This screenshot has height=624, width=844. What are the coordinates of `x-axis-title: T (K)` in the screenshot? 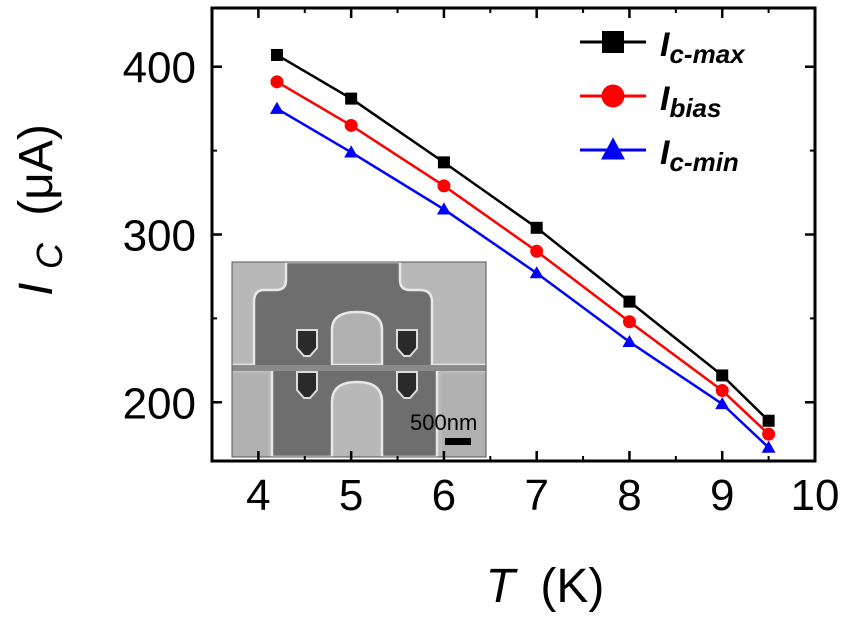 It's located at (545, 586).